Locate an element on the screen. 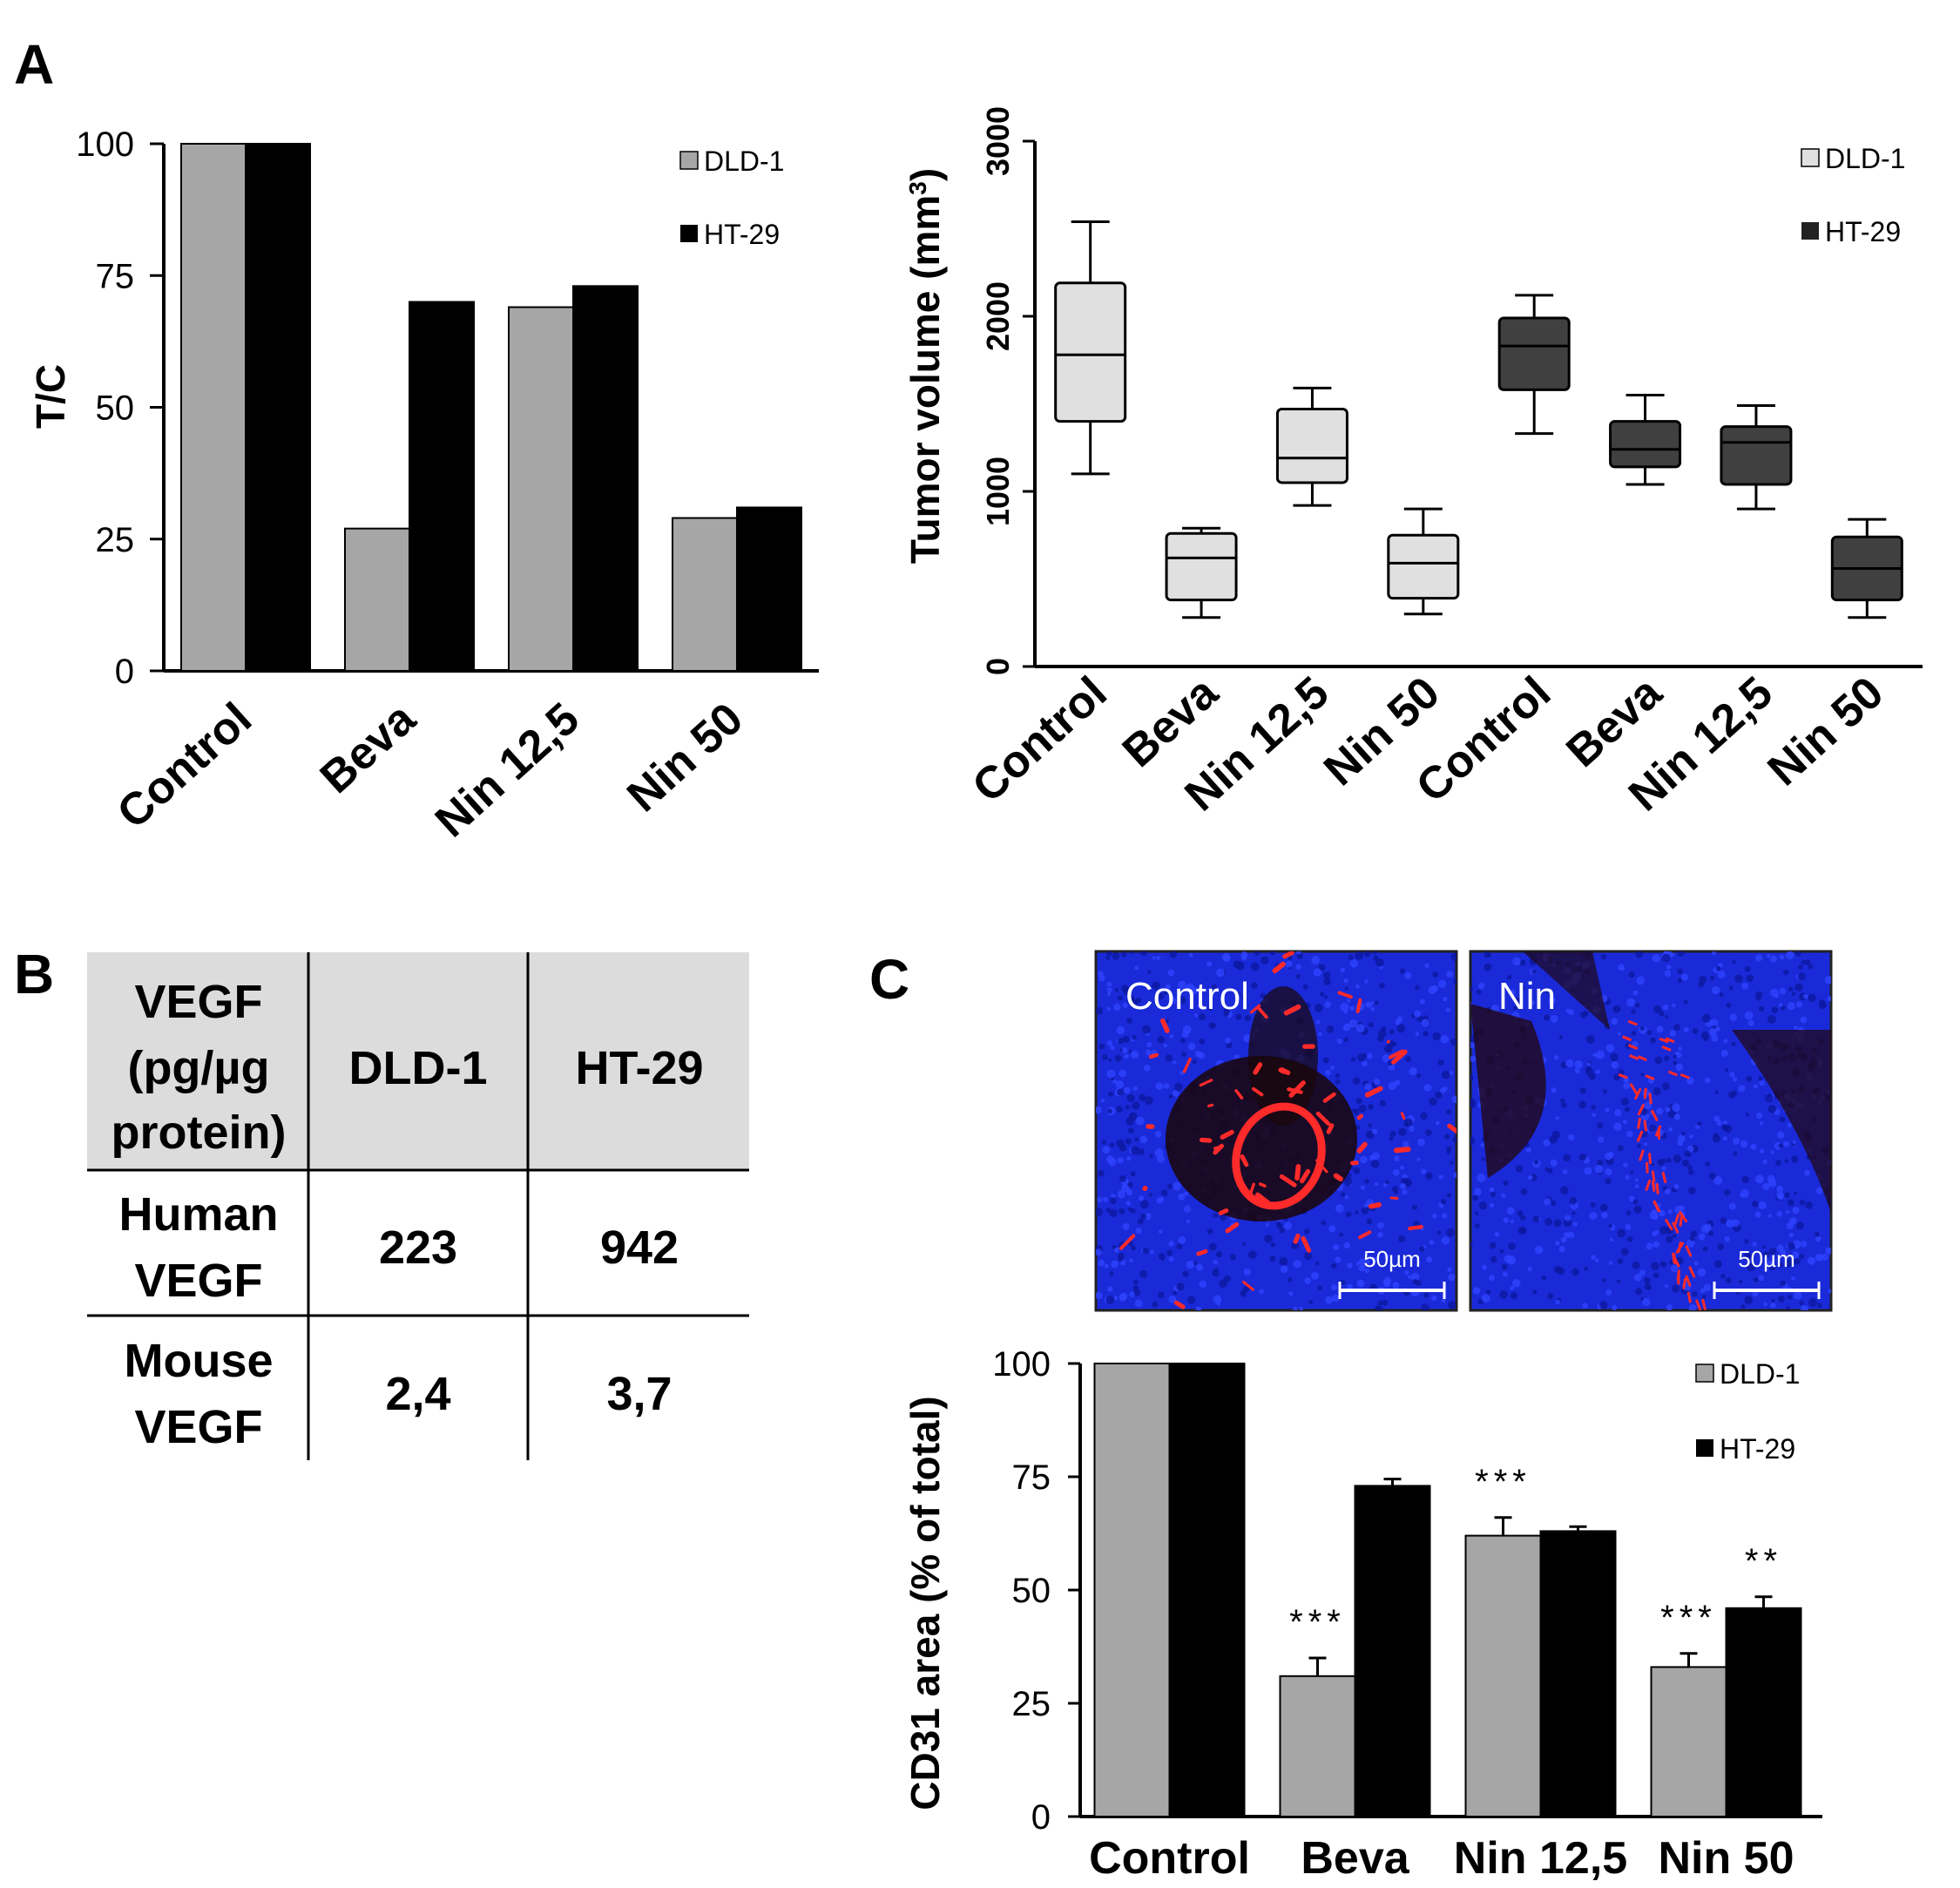 Image resolution: width=1960 pixels, height=1888 pixels. tumor-box-dld1 is located at coordinates (1201, 566).